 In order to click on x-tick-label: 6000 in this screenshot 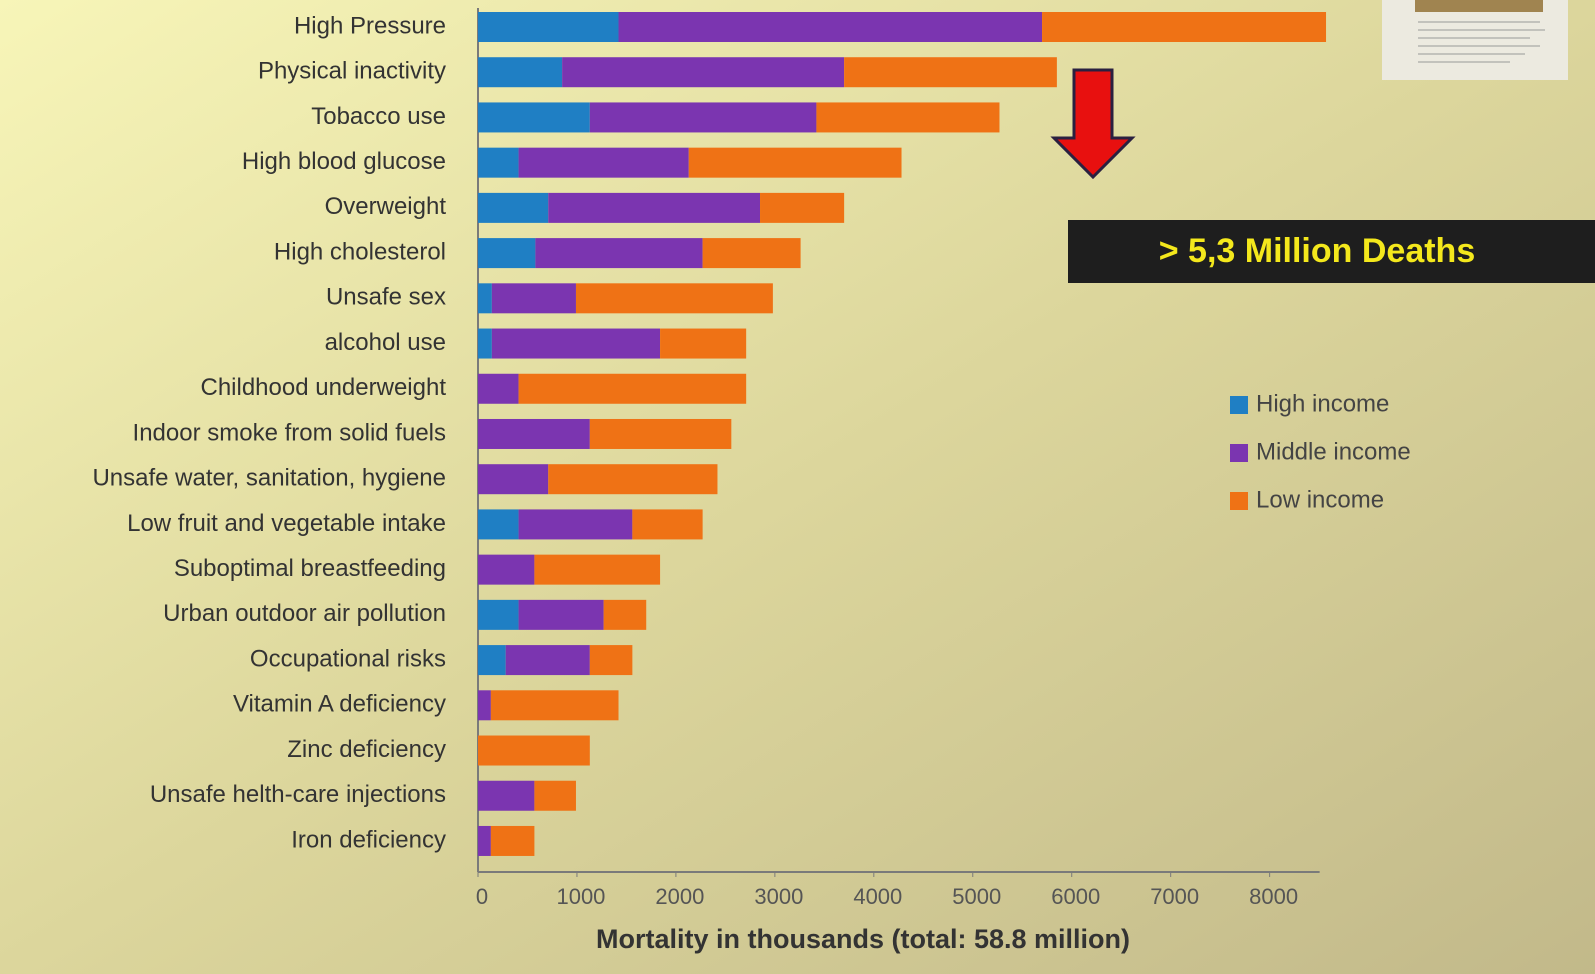, I will do `click(1075, 896)`.